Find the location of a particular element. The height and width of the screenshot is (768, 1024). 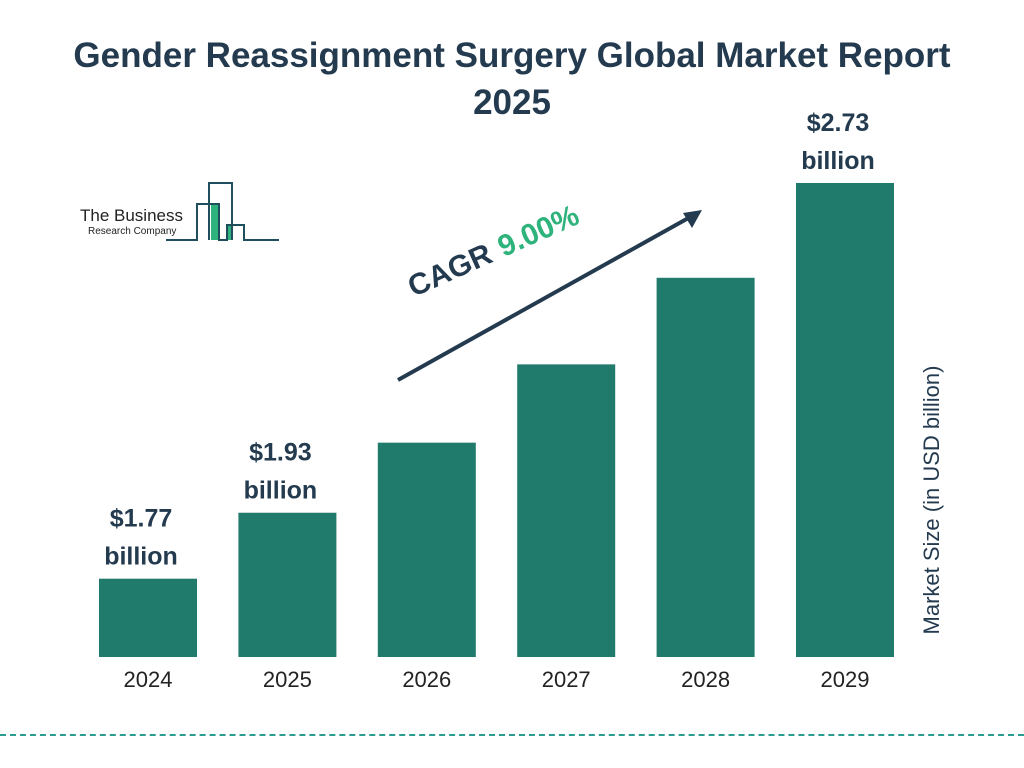

bar-2028 is located at coordinates (705, 467).